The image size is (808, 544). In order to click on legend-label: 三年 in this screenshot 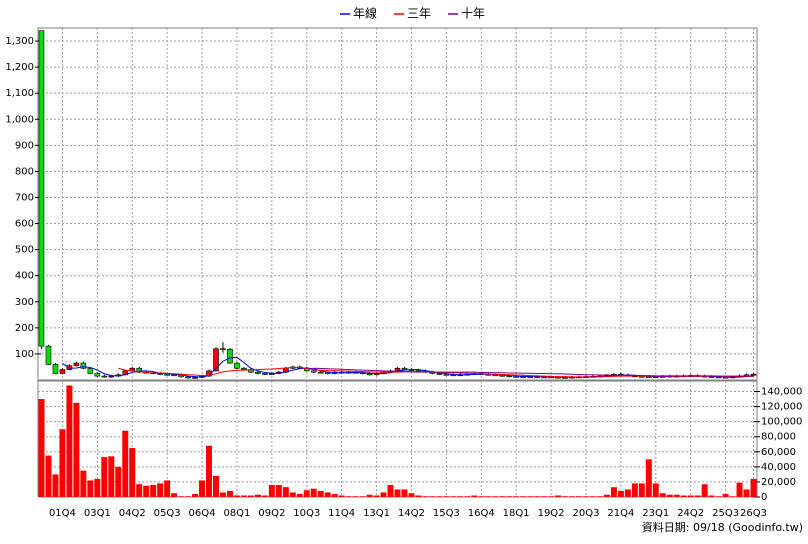, I will do `click(419, 14)`.